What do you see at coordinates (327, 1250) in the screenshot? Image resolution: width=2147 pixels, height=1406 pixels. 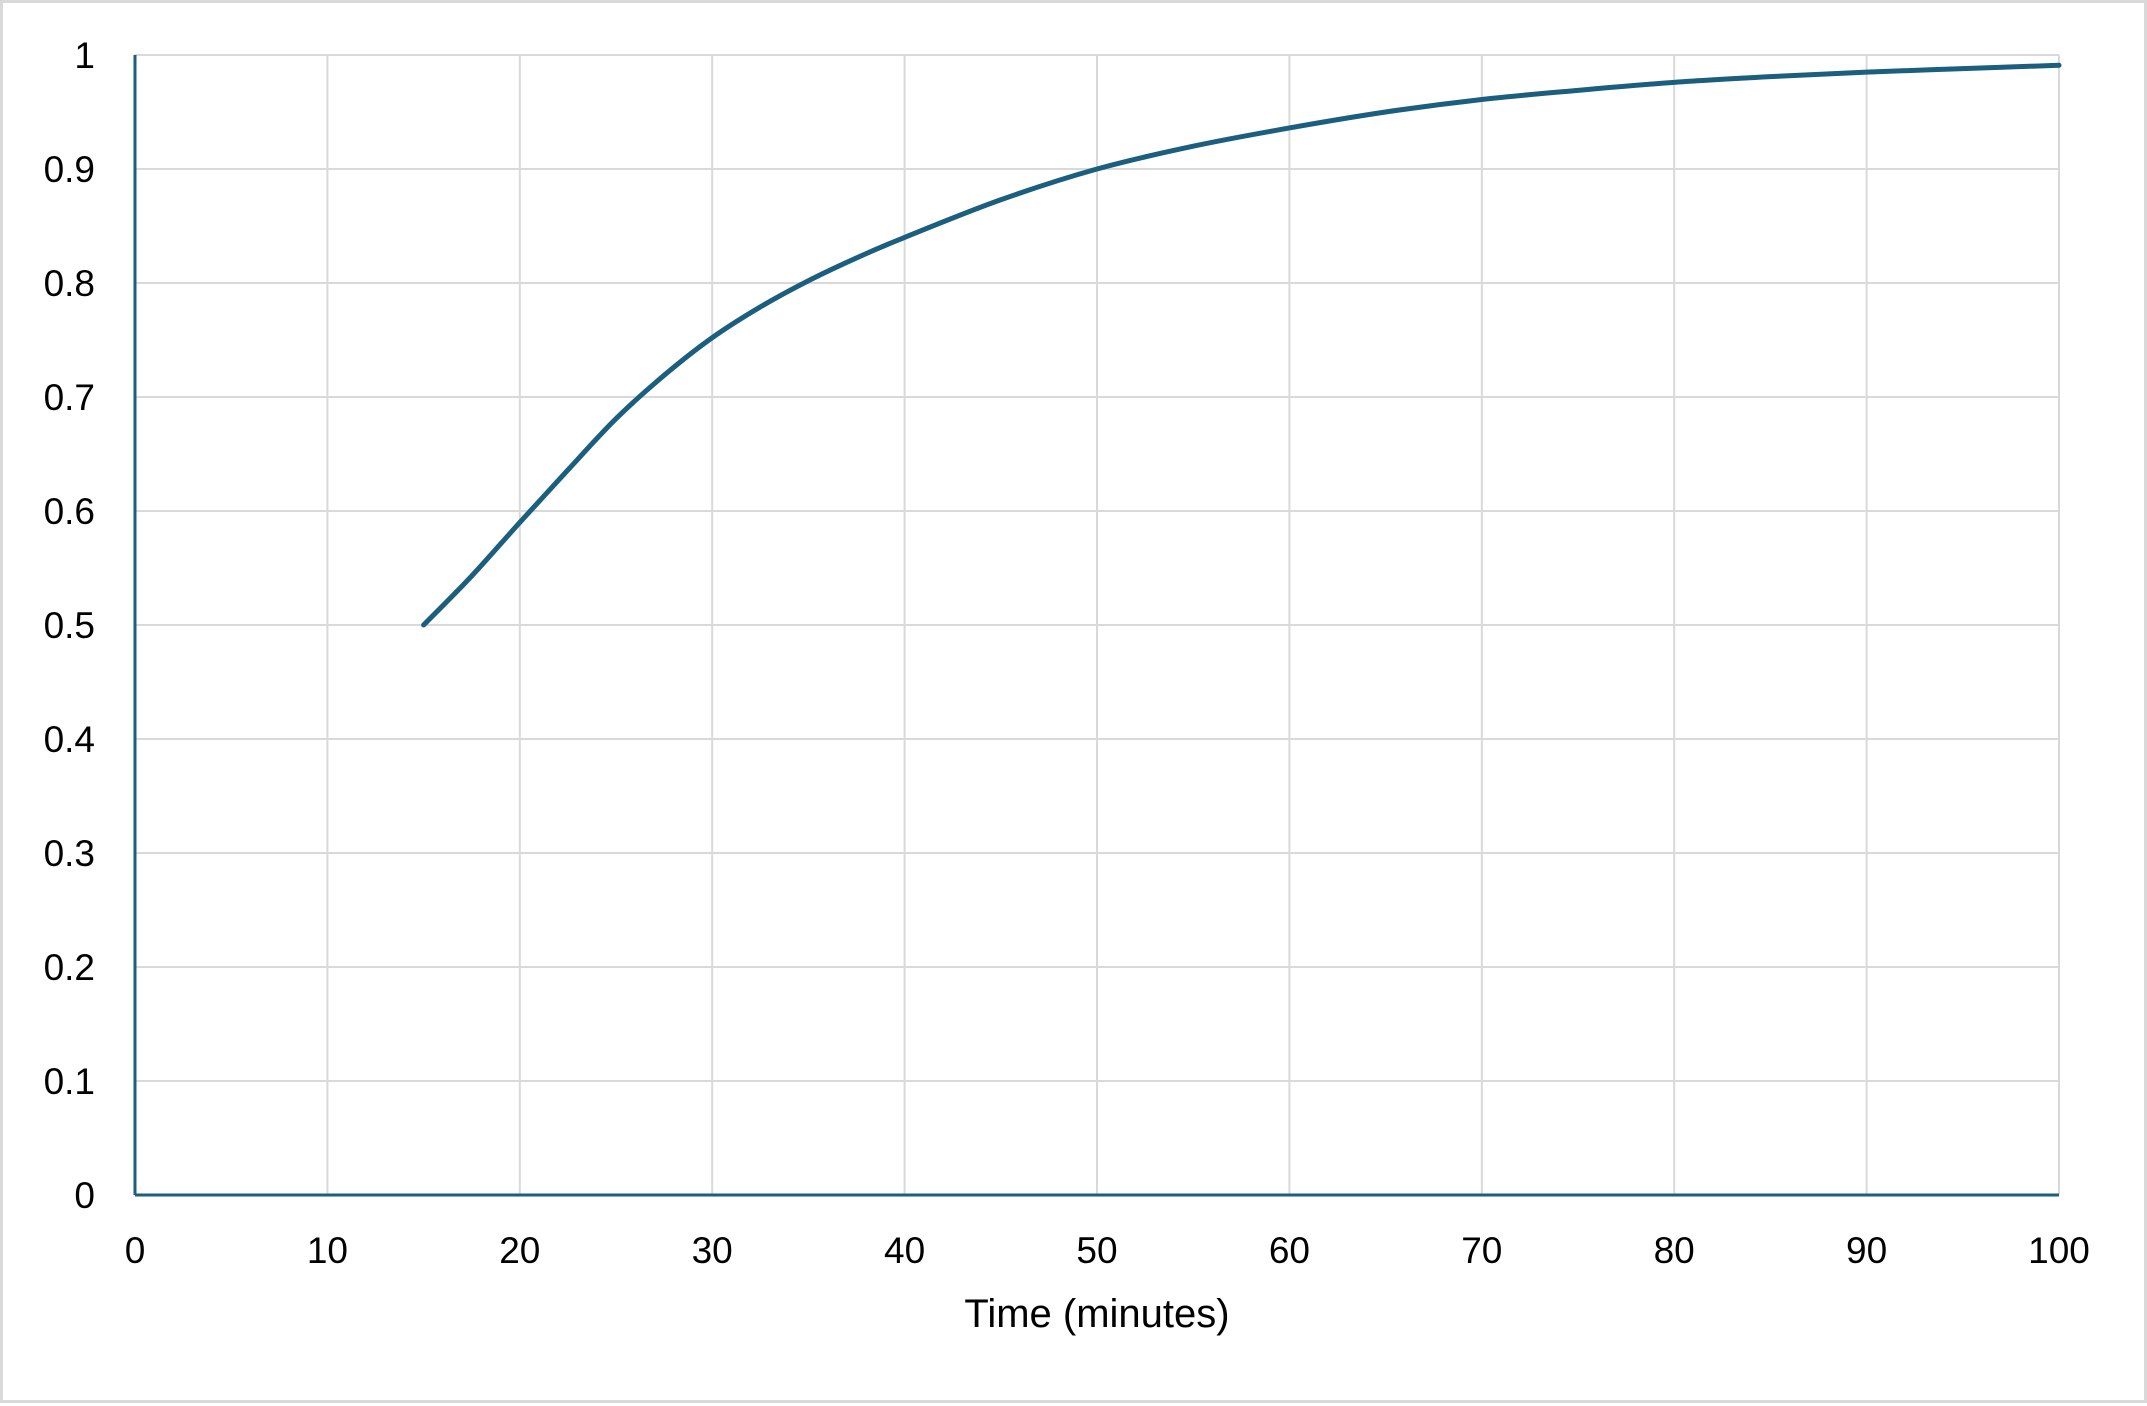 I see `x-tick-label: 10` at bounding box center [327, 1250].